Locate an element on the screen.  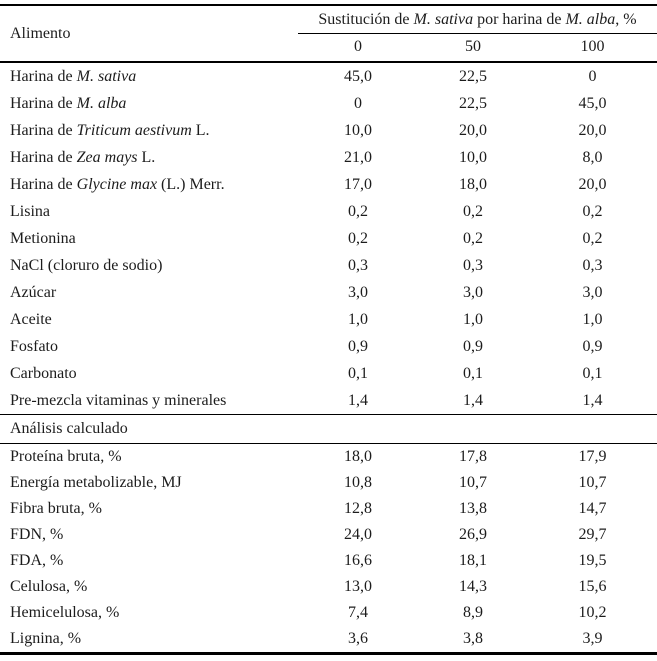
label-text: por harina de is located at coordinates (519, 19).